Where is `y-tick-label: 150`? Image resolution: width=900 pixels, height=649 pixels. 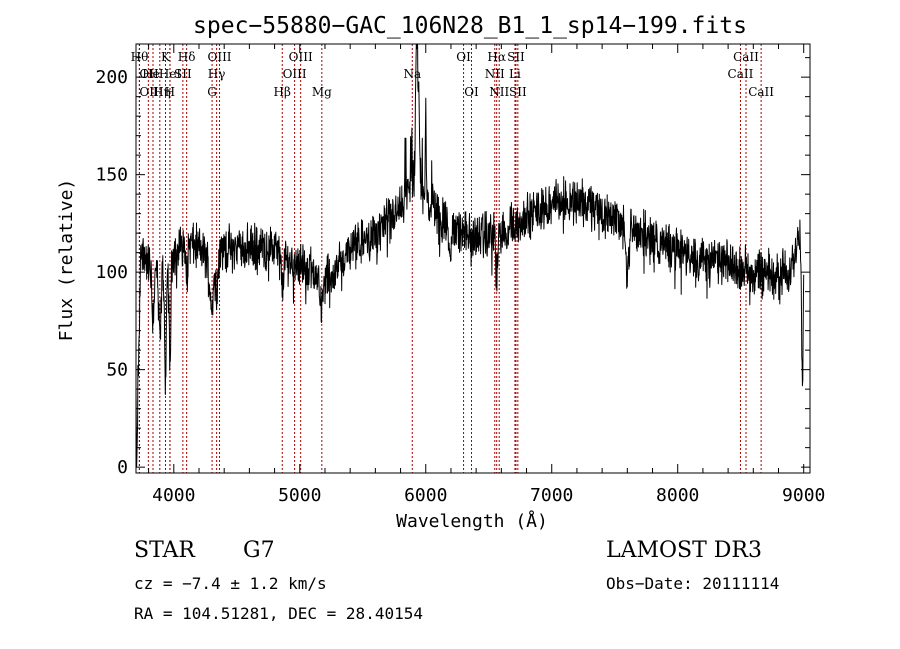
y-tick-label: 150 is located at coordinates (111, 175).